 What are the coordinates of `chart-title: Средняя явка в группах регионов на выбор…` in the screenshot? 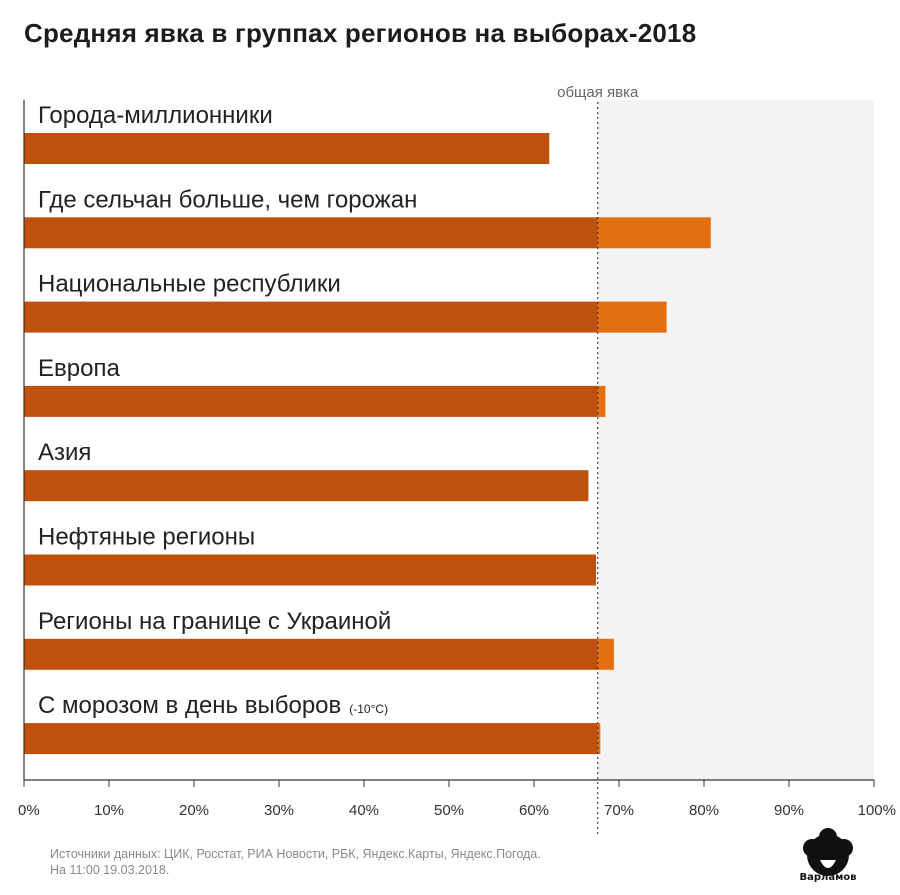 It's located at (360, 33).